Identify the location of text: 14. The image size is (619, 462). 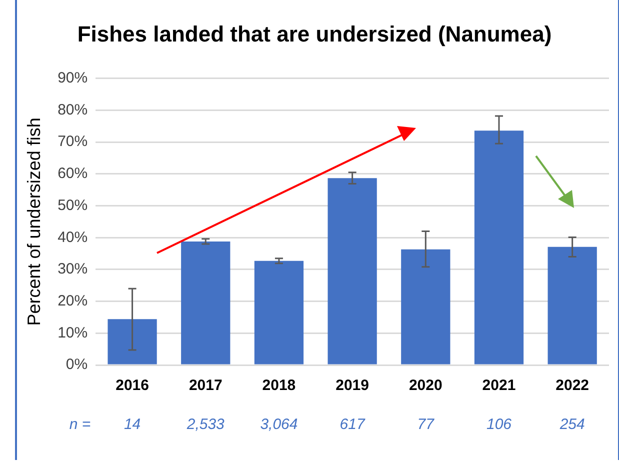
(132, 425).